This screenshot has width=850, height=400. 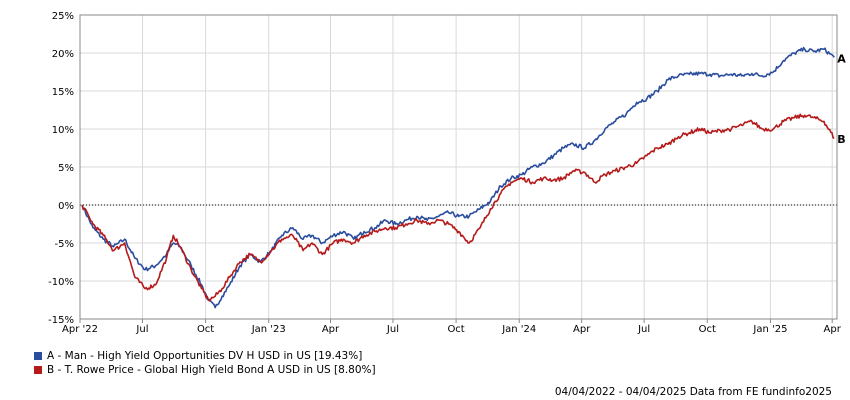 What do you see at coordinates (38, 356) in the screenshot?
I see `legend-swatch-a` at bounding box center [38, 356].